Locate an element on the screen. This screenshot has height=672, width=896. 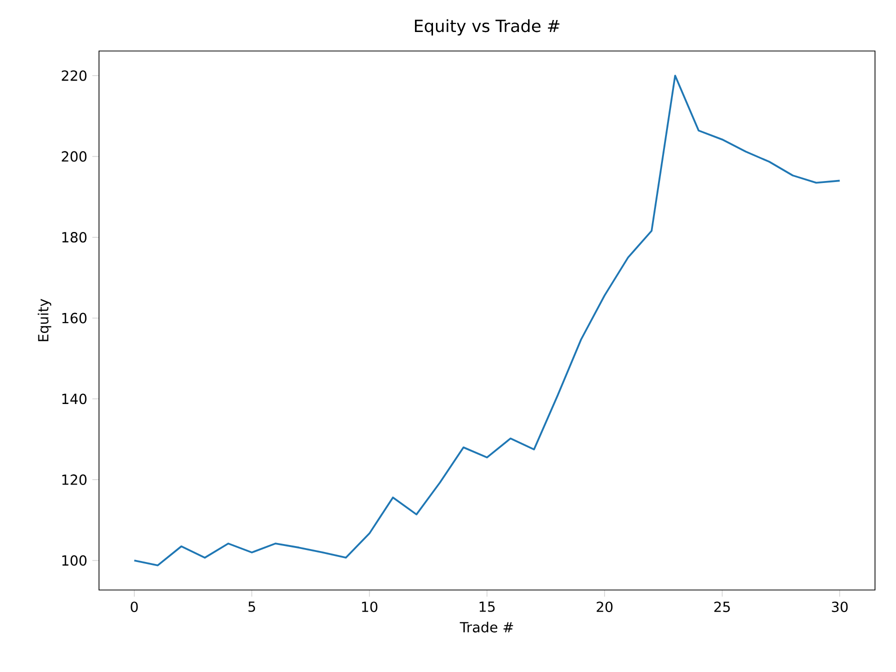
x-tick-label: 25 is located at coordinates (722, 607).